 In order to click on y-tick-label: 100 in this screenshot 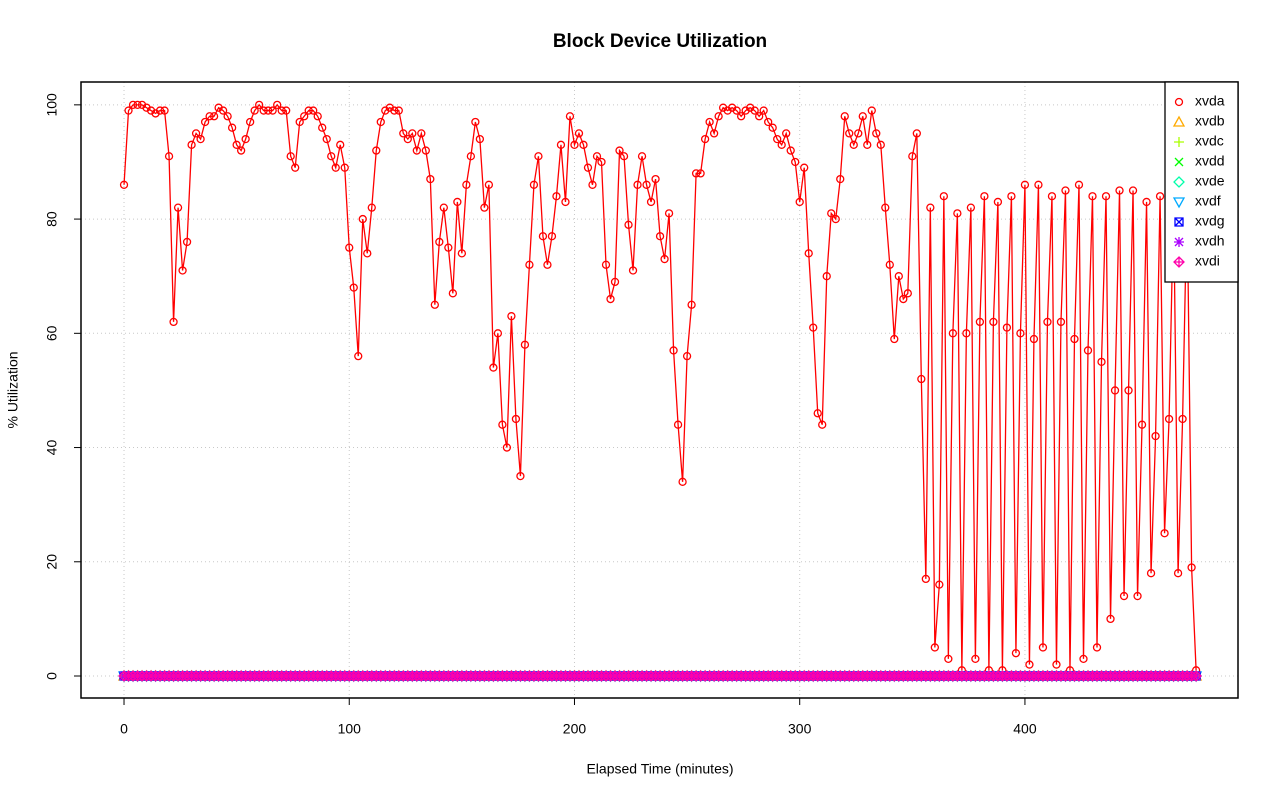, I will do `click(52, 105)`.